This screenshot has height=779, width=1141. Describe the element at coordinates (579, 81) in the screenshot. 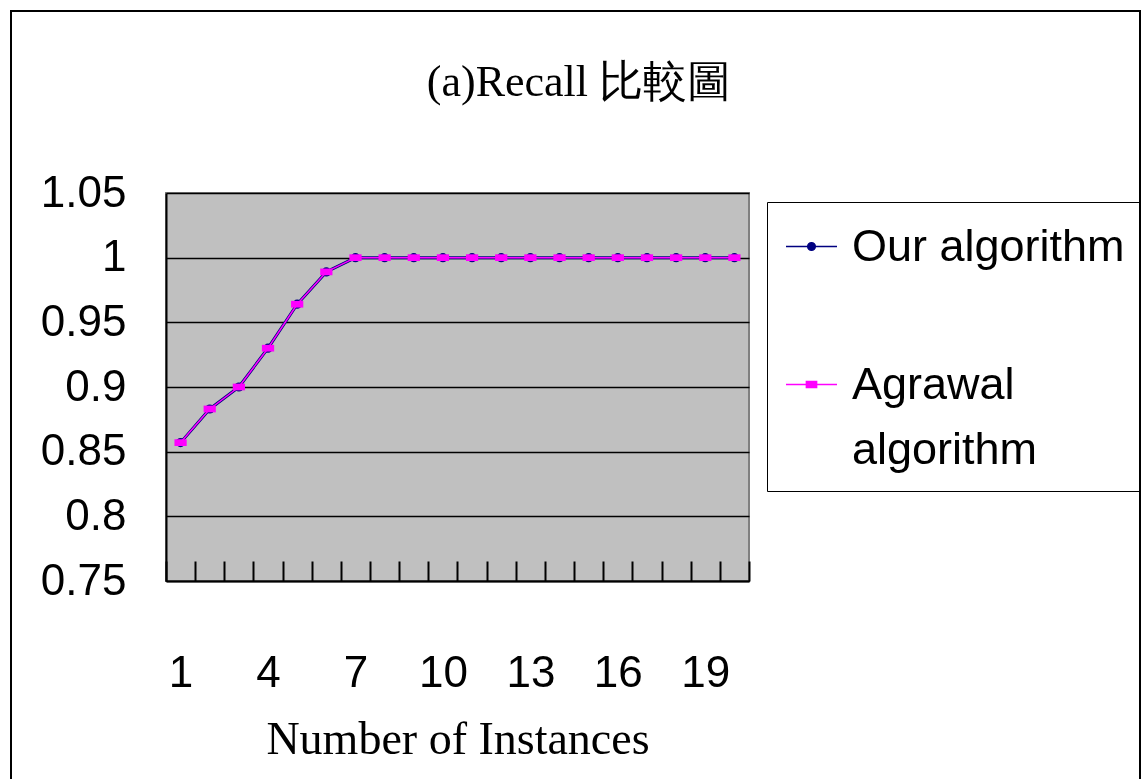

I see `chart-title: (a)Recall 比較圖` at that location.